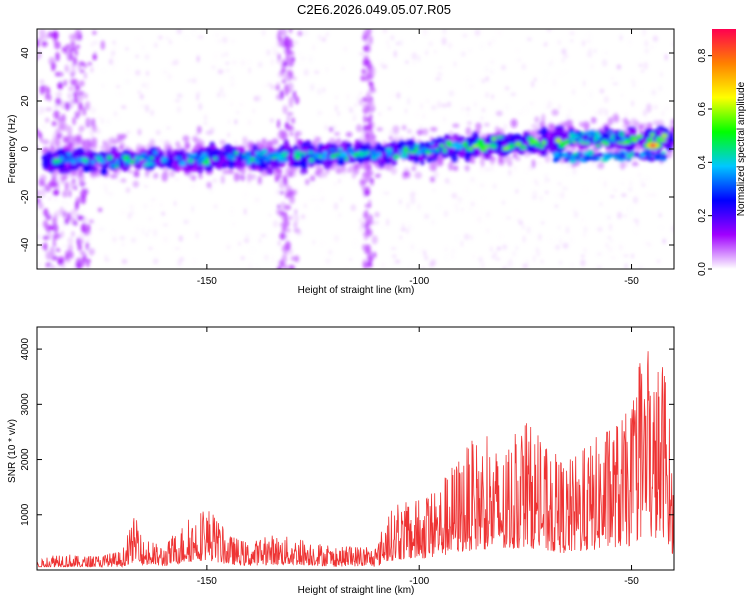 This screenshot has height=600, width=750. Describe the element at coordinates (356, 590) in the screenshot. I see `snr-xlabel: Height of straight line (km)` at that location.